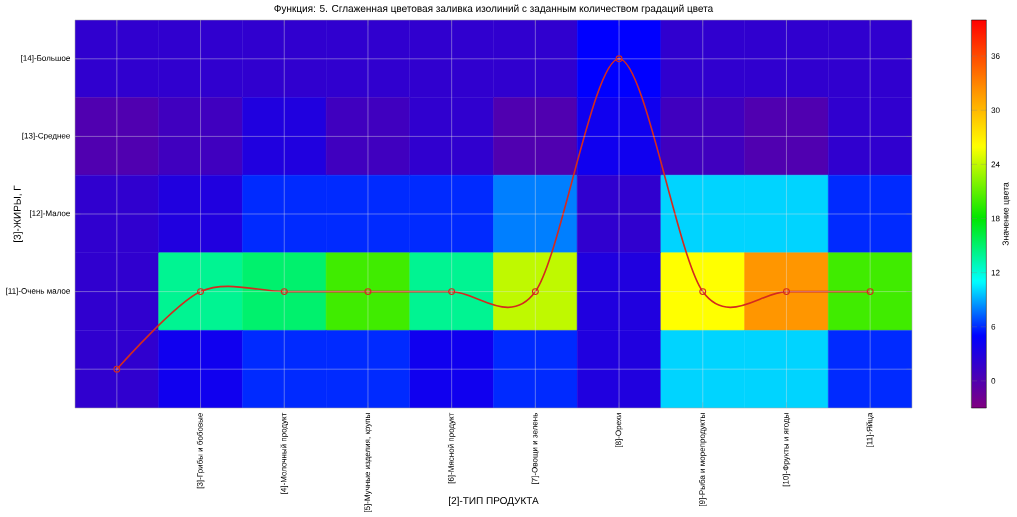 Image resolution: width=1017 pixels, height=517 pixels. I want to click on color-bar-label: 0, so click(993, 381).